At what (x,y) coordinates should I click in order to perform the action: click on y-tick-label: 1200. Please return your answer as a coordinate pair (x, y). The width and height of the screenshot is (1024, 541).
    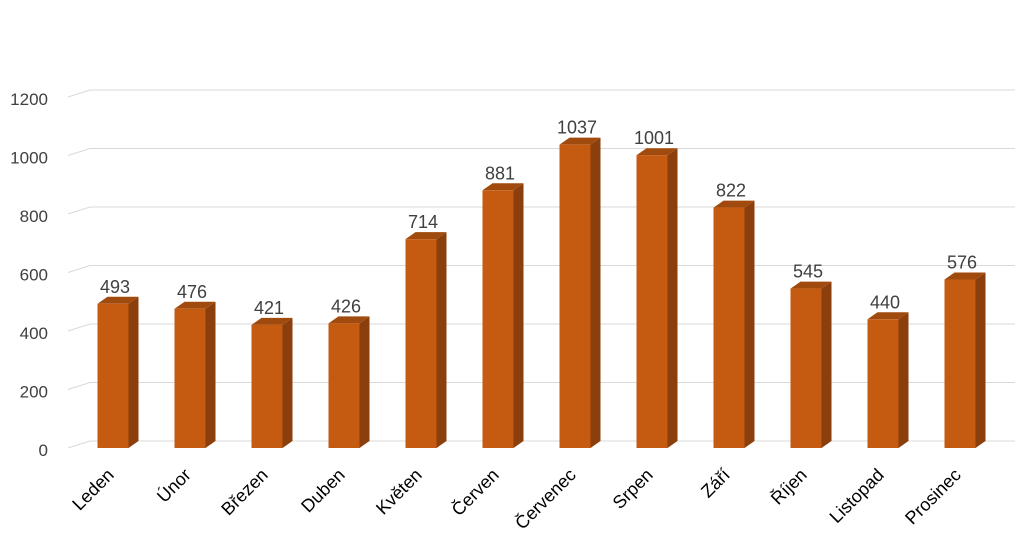
    Looking at the image, I should click on (29, 99).